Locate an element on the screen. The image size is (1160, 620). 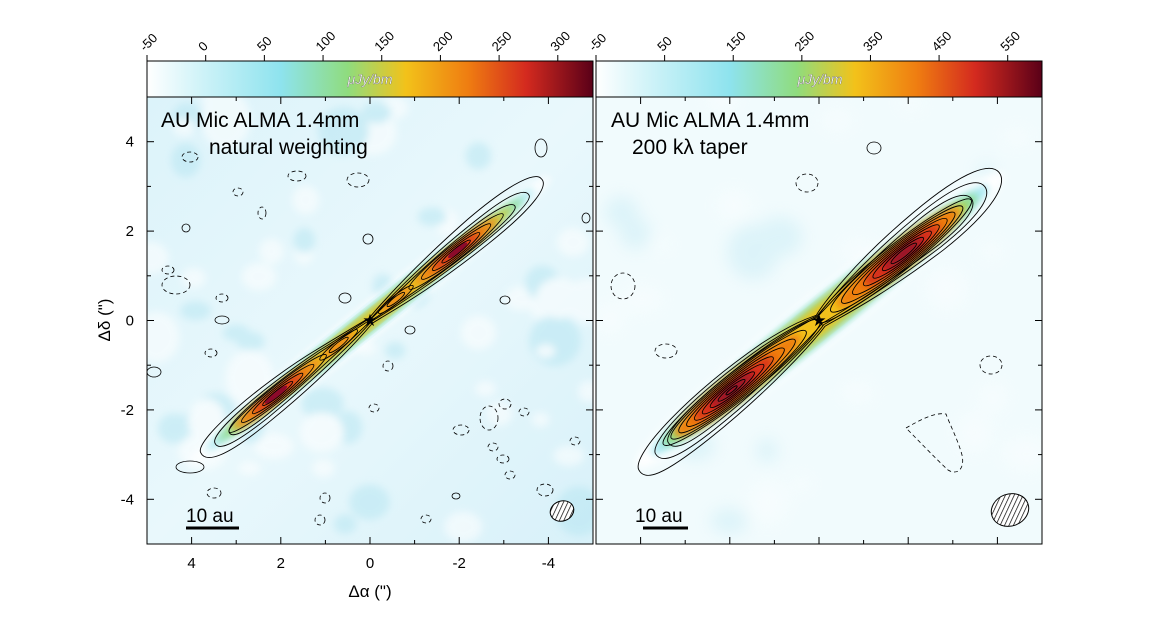
colorbar-tick-label: 200 is located at coordinates (443, 41).